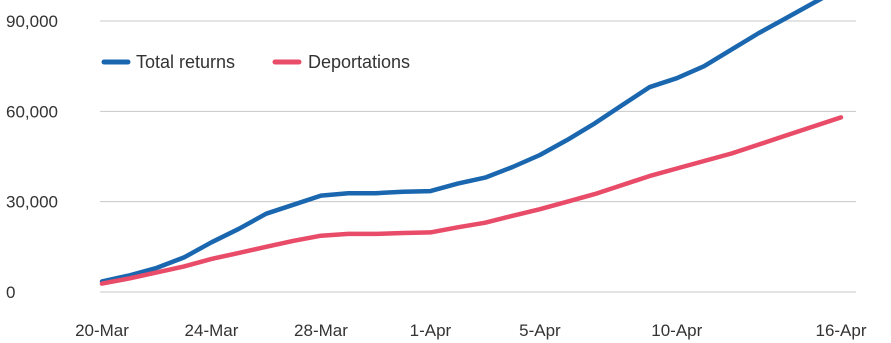 This screenshot has height=343, width=891. What do you see at coordinates (32, 21) in the screenshot?
I see `y-tick-label: 90,000` at bounding box center [32, 21].